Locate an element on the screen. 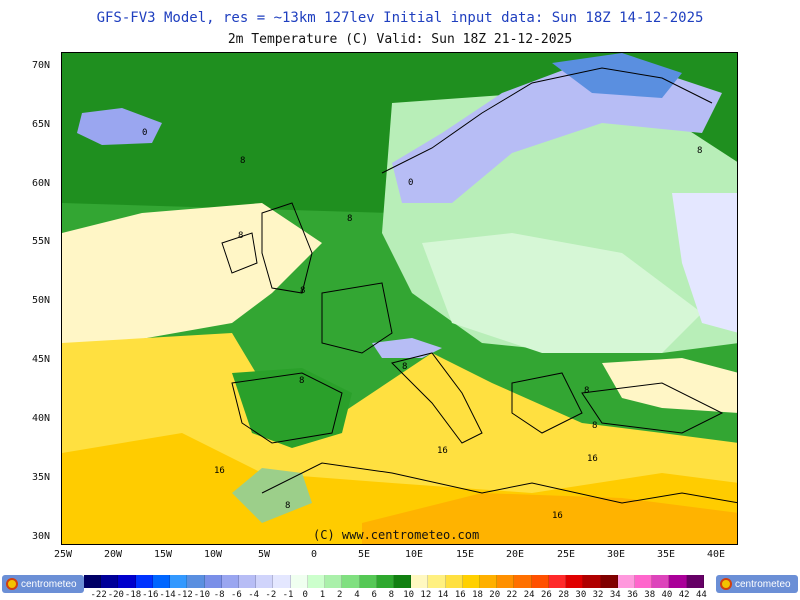 Image resolution: width=800 pixels, height=600 pixels. colorbar-tick-label: 0 is located at coordinates (305, 595).